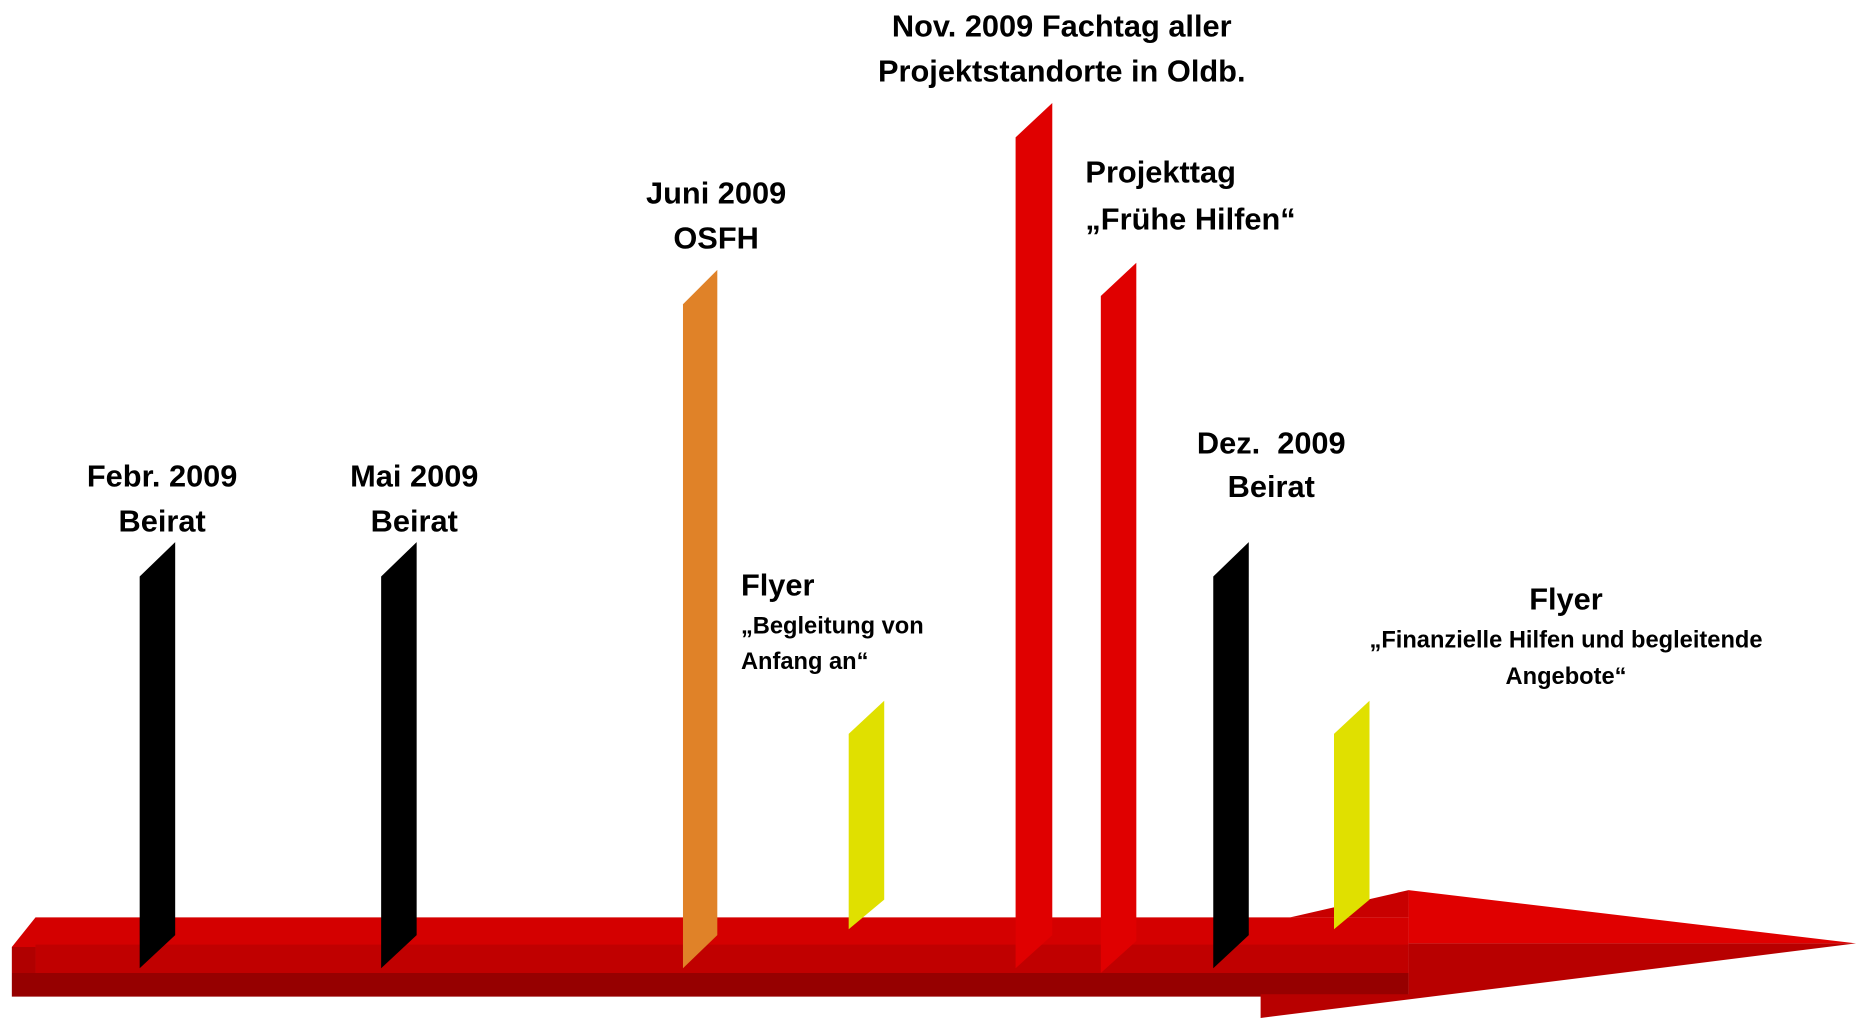 The image size is (1856, 1018). I want to click on event-label: OSFH, so click(715, 238).